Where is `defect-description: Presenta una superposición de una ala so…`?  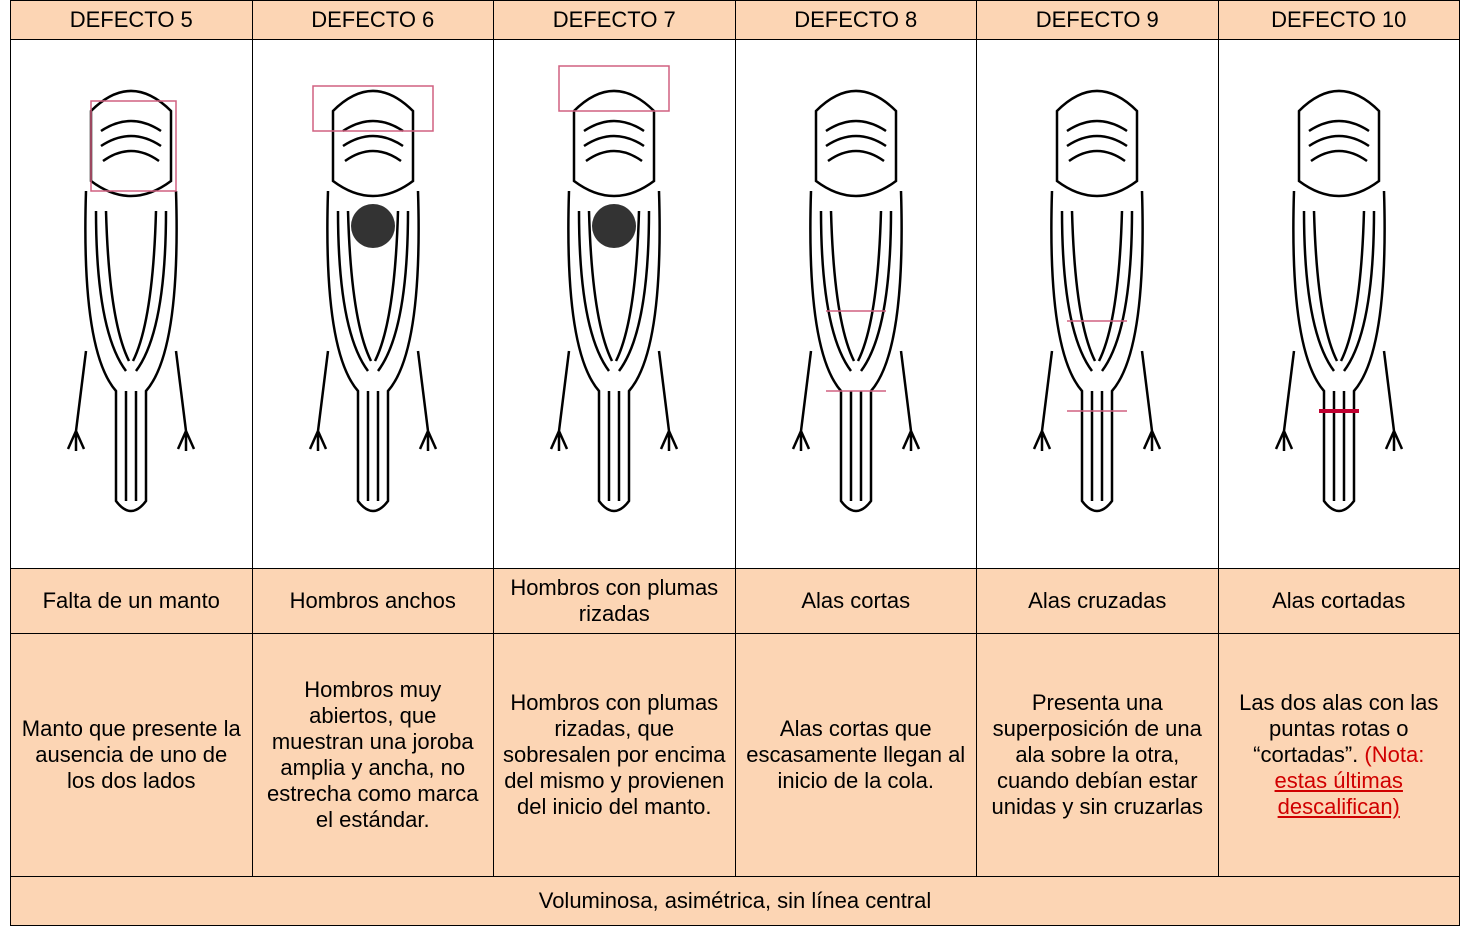 defect-description: Presenta una superposición de una ala so… is located at coordinates (1097, 755).